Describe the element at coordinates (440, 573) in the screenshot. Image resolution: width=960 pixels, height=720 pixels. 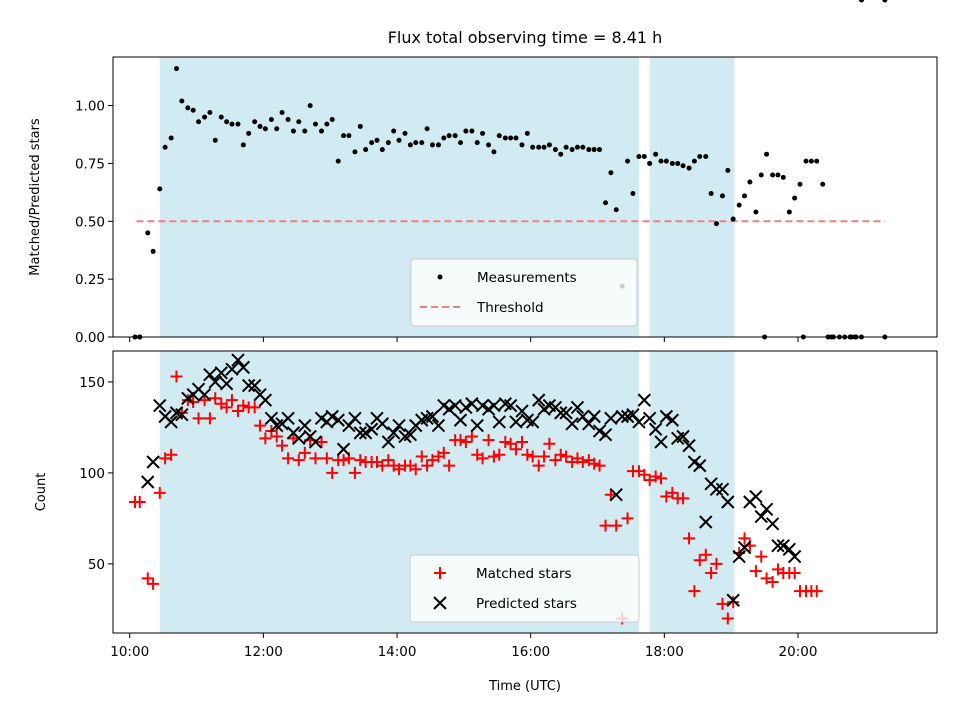
I see `legend-matched-marker` at that location.